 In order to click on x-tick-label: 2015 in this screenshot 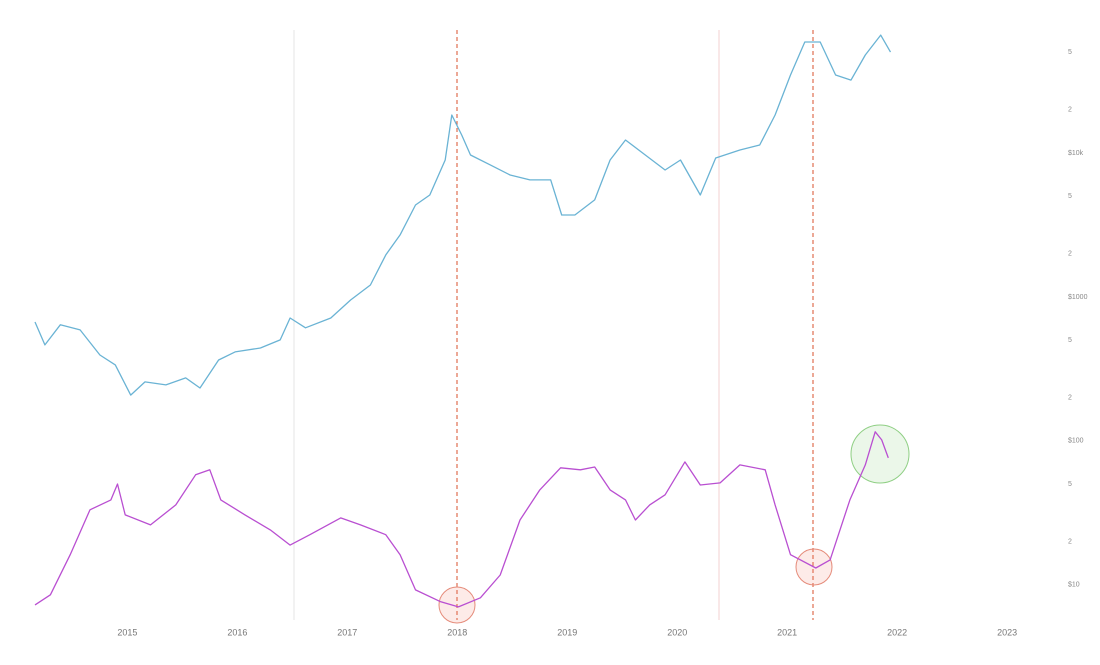, I will do `click(127, 632)`.